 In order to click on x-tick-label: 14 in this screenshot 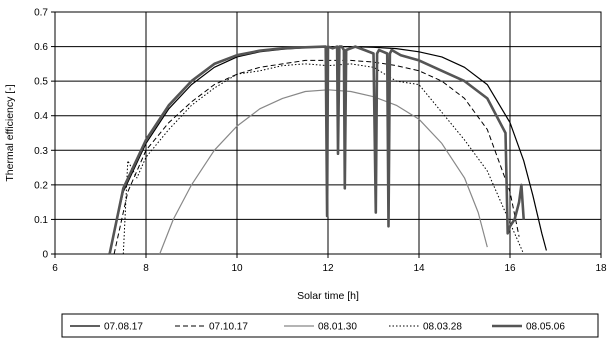, I will do `click(419, 268)`.